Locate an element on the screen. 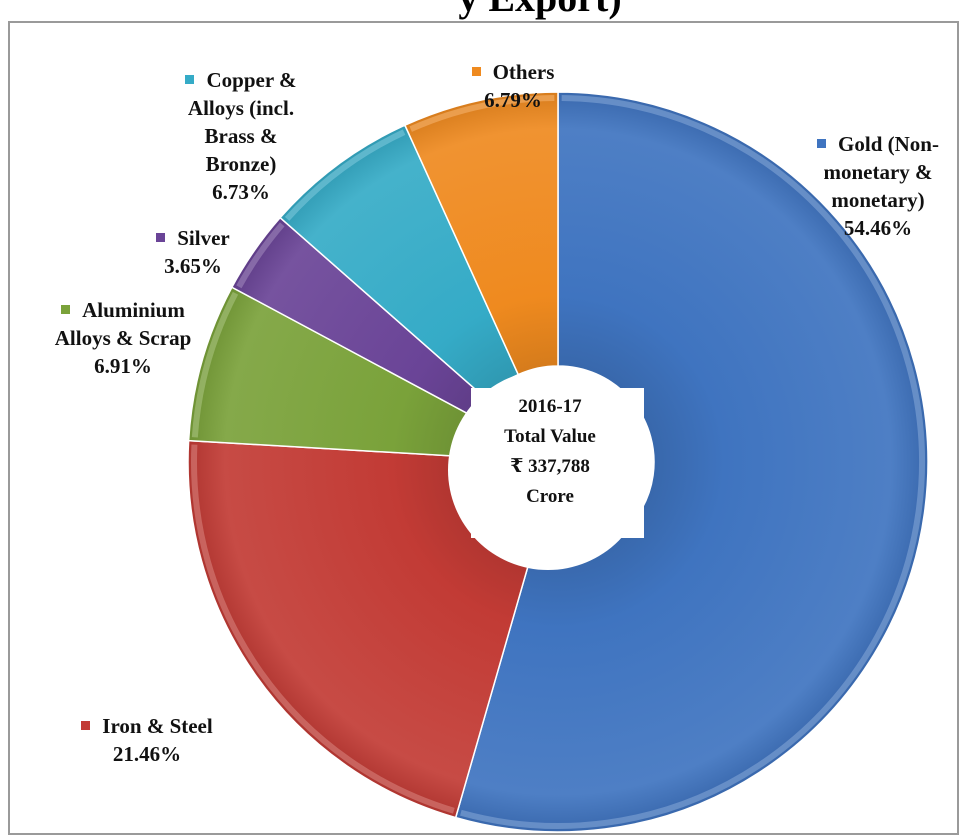 Image resolution: width=966 pixels, height=839 pixels. slice-pct-gold: 54.46% is located at coordinates (878, 228).